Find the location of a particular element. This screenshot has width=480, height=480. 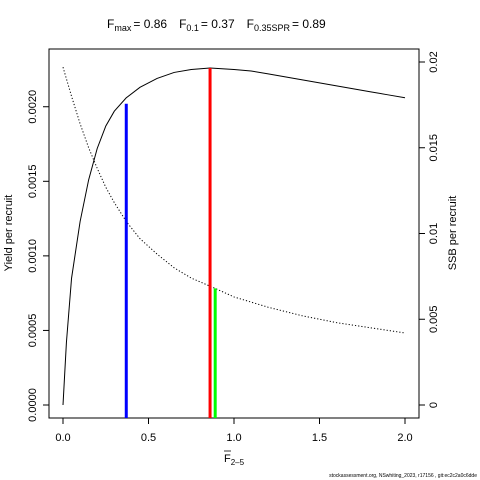

f01-label: F is located at coordinates (182, 24).